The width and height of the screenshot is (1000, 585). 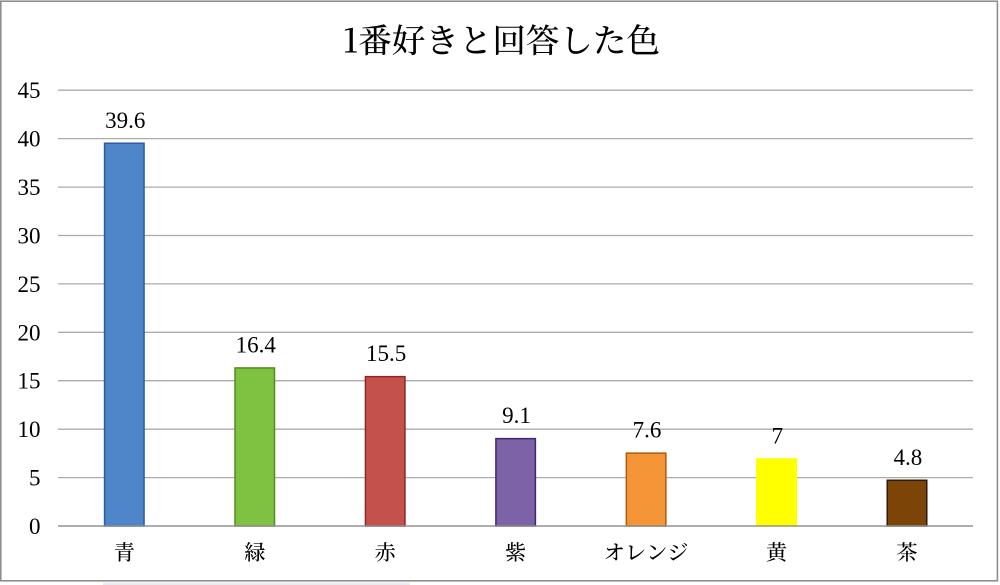 I want to click on svg-text: 30, so click(x=29, y=236).